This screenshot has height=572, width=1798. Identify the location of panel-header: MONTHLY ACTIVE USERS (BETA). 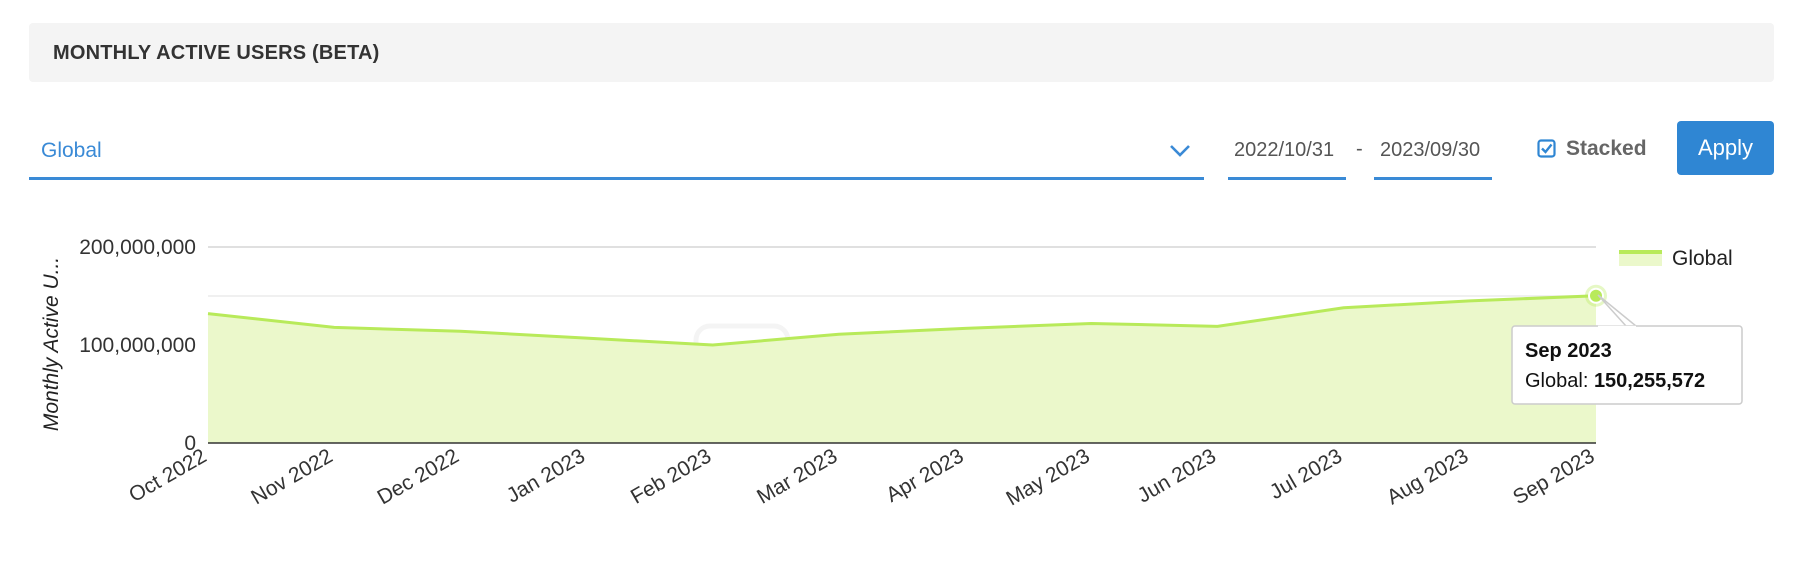
(901, 52).